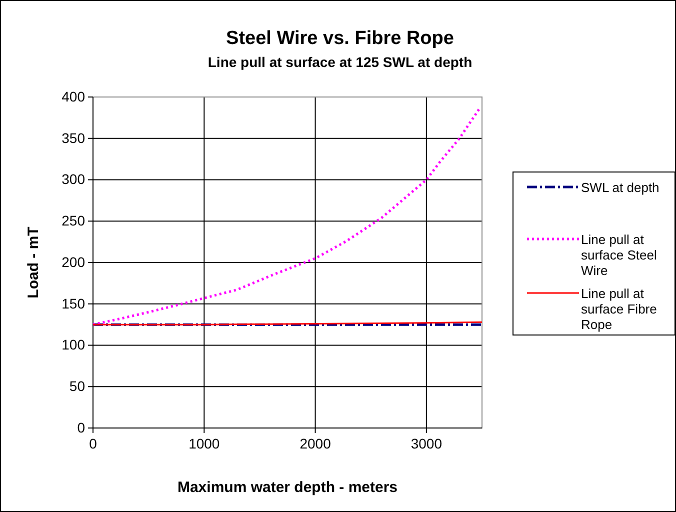  Describe the element at coordinates (77, 386) in the screenshot. I see `y-tick-label: 50` at that location.